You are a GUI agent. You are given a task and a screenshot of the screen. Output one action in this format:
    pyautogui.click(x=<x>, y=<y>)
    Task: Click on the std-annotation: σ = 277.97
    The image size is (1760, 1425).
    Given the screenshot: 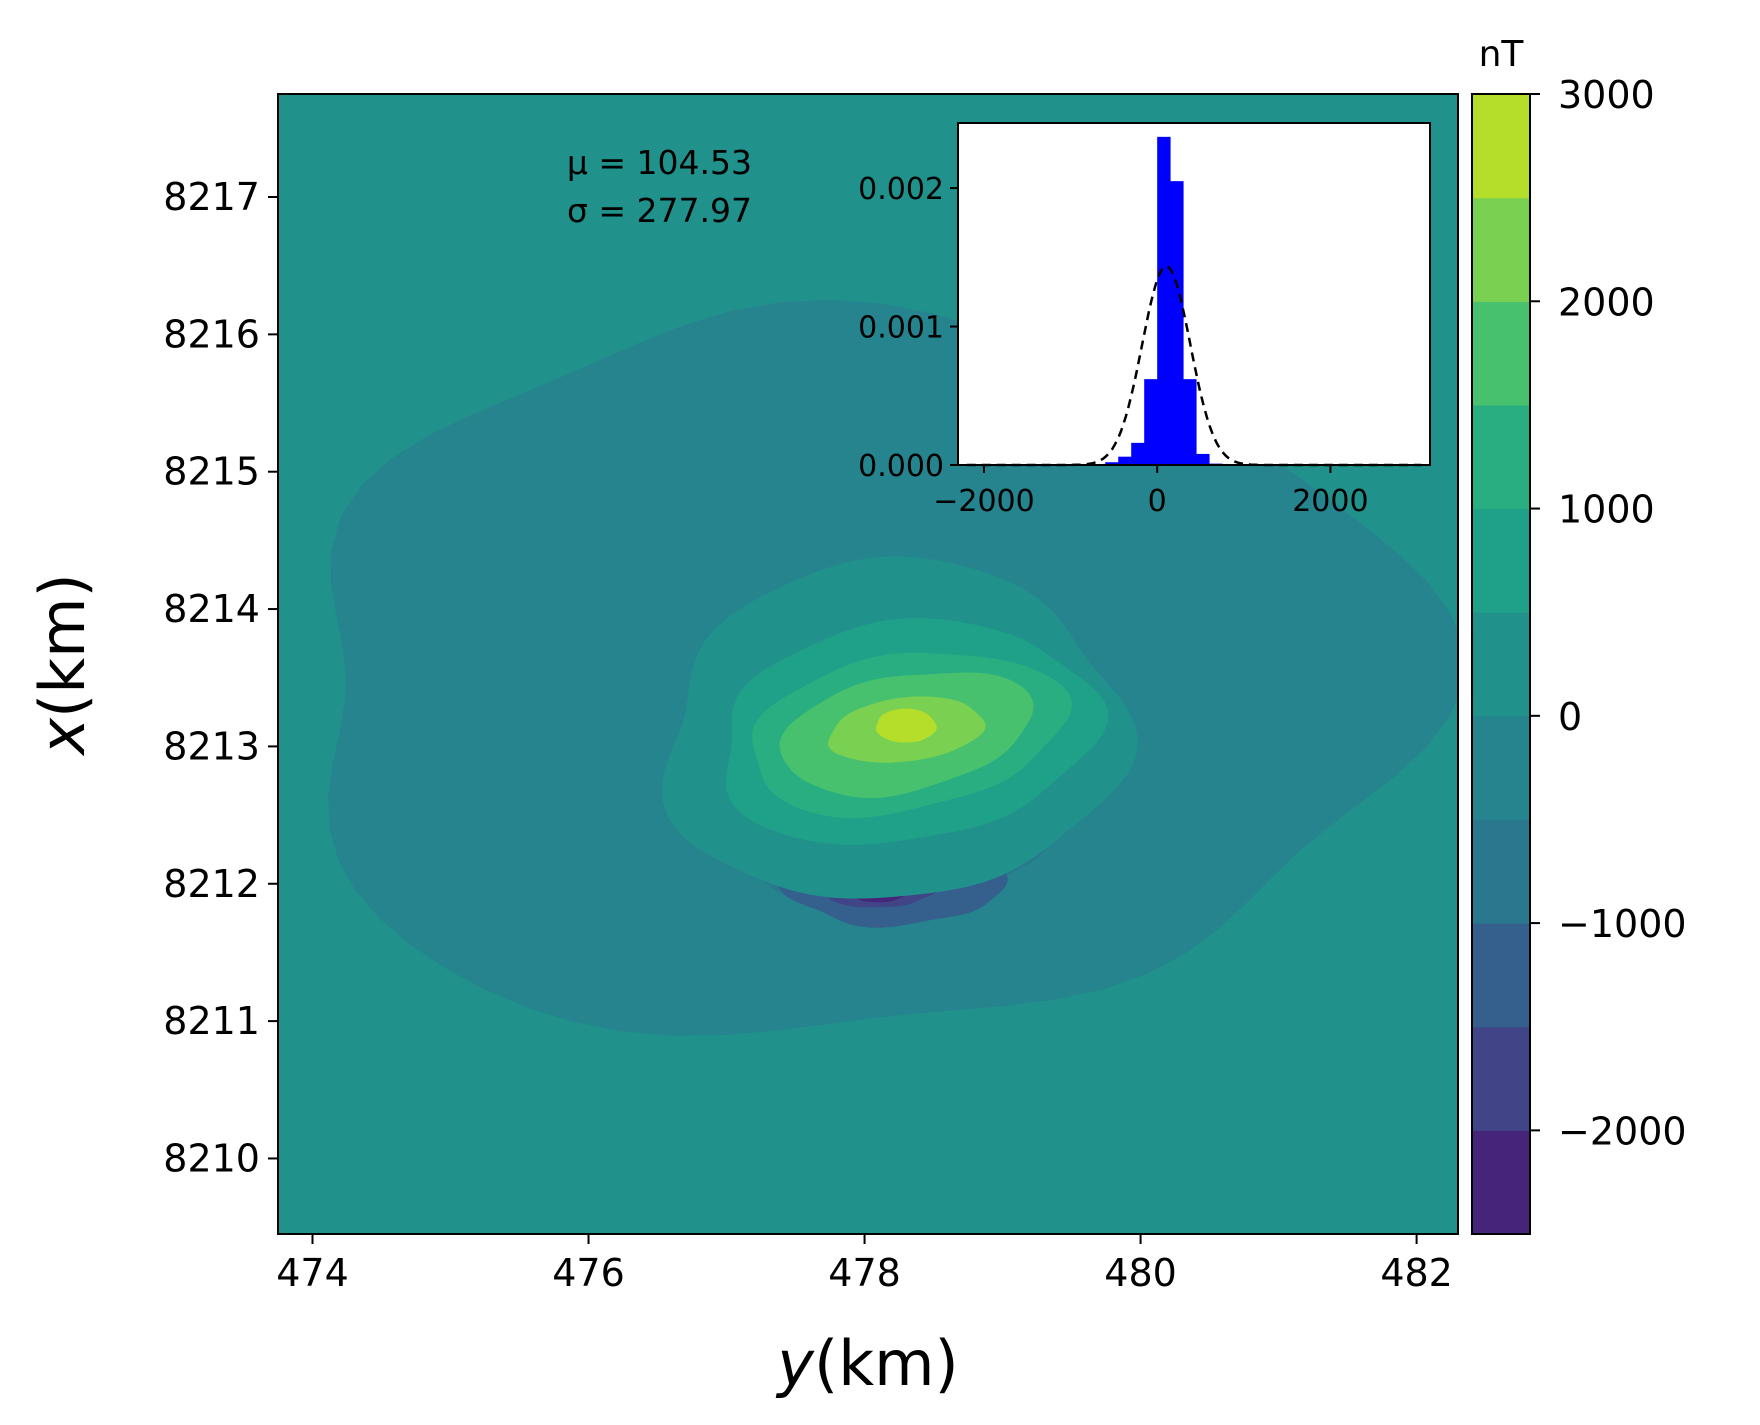 What is the action you would take?
    pyautogui.click(x=659, y=210)
    